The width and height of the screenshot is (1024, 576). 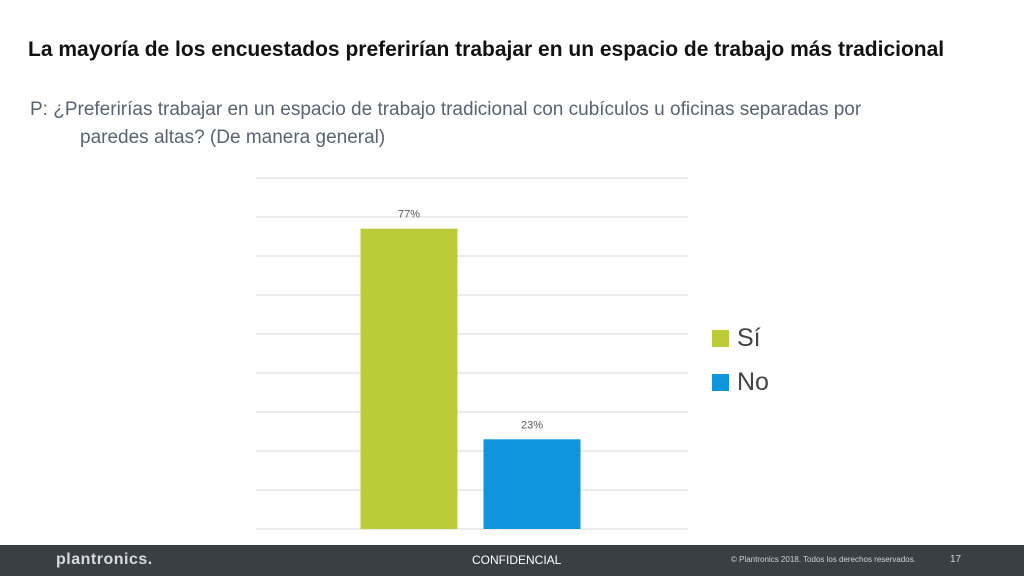 What do you see at coordinates (956, 559) in the screenshot?
I see `page-number: 17` at bounding box center [956, 559].